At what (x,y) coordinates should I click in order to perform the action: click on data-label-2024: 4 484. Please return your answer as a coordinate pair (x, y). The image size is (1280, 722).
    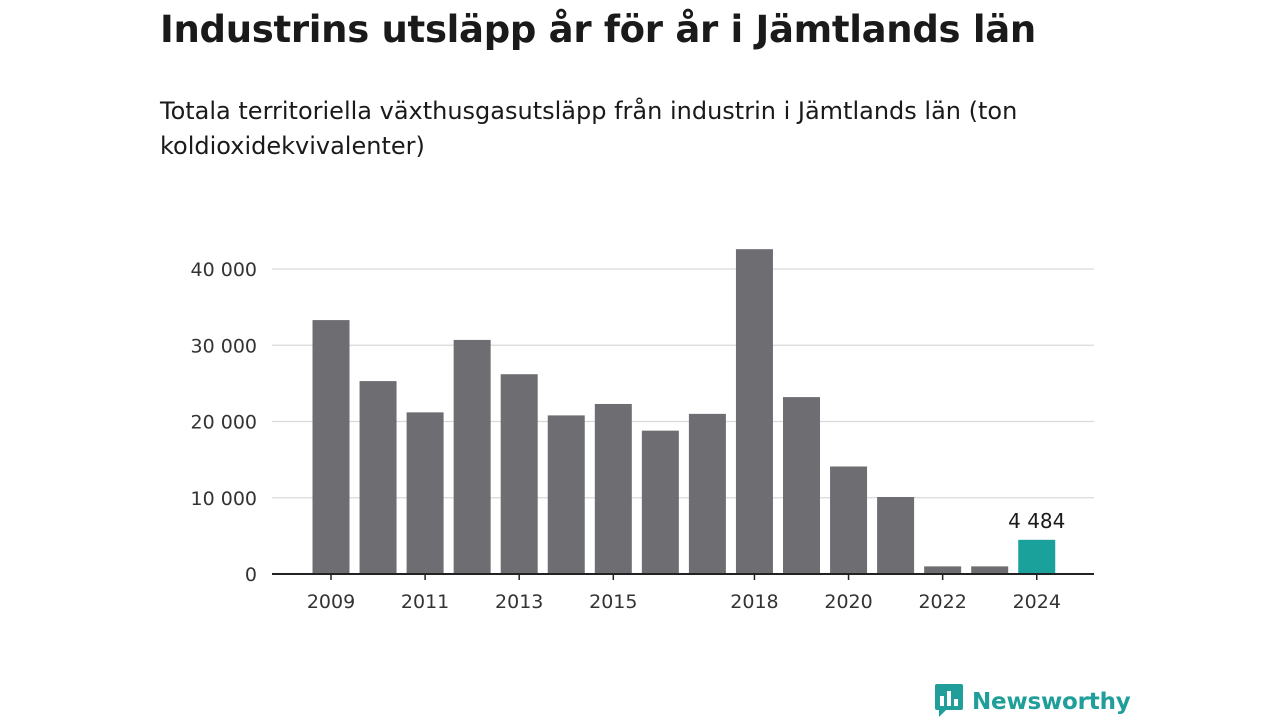
    Looking at the image, I should click on (1036, 521).